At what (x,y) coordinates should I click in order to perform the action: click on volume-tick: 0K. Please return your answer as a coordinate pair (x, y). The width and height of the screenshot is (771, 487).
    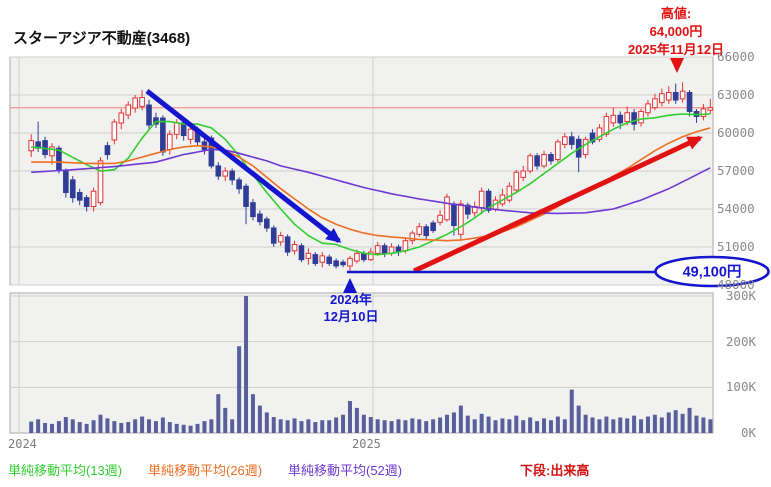
    Looking at the image, I should click on (748, 432).